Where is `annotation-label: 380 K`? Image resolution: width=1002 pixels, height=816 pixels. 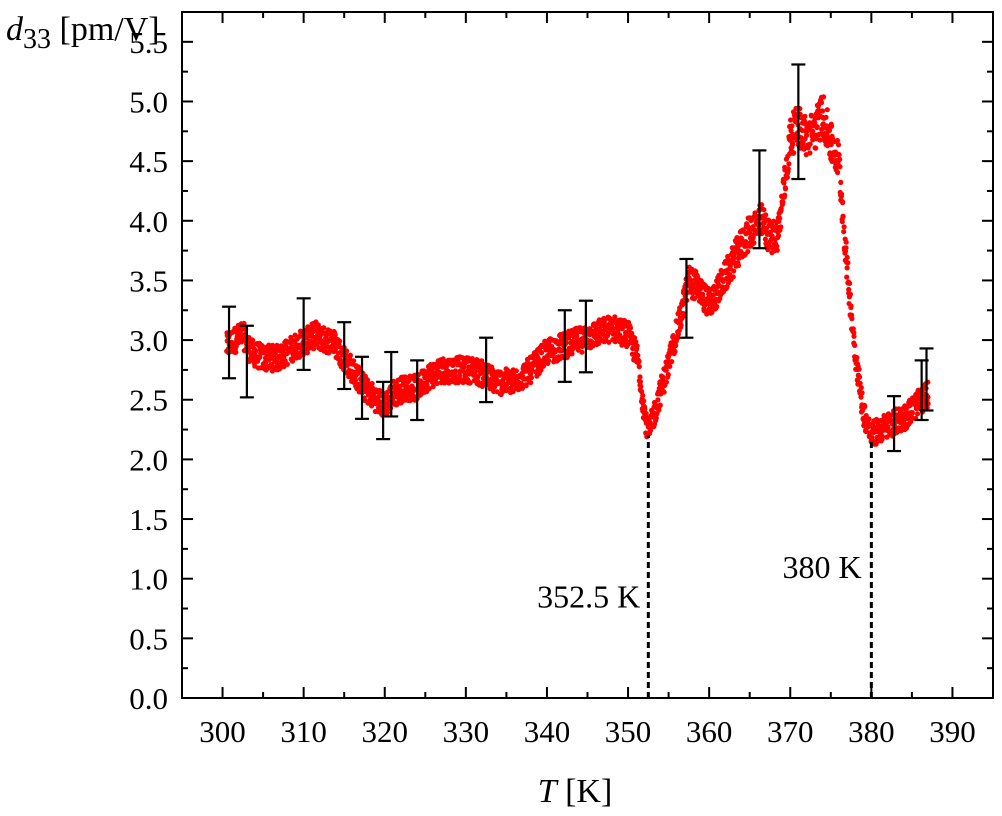
annotation-label: 380 K is located at coordinates (822, 567).